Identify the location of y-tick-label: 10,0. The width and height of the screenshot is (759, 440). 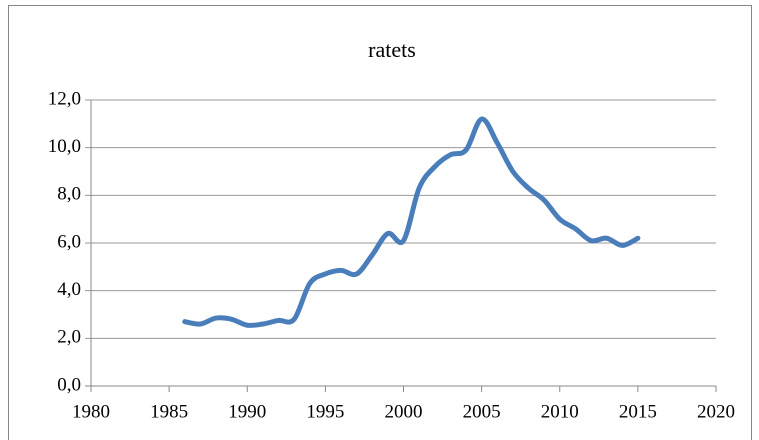
(64, 146).